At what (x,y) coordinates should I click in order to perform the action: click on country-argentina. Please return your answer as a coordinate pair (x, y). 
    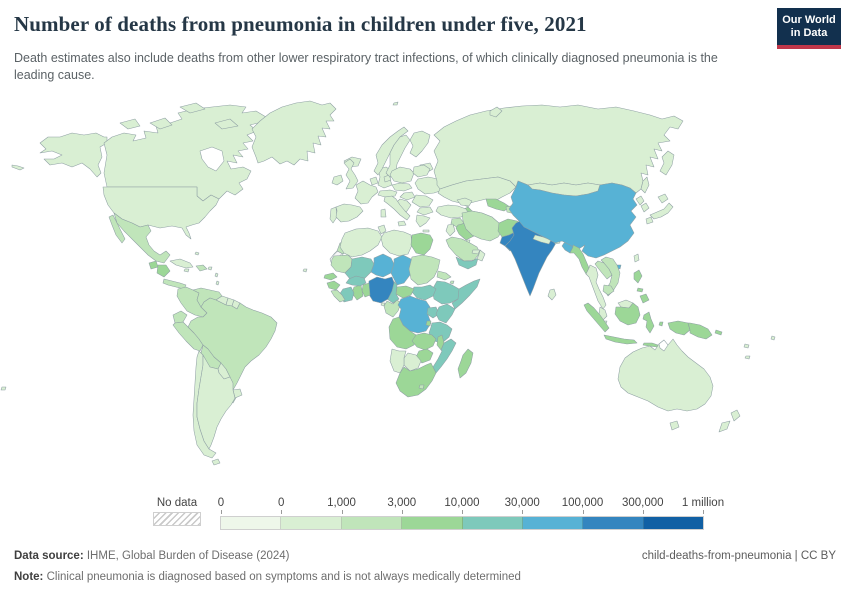
    Looking at the image, I should click on (216, 402).